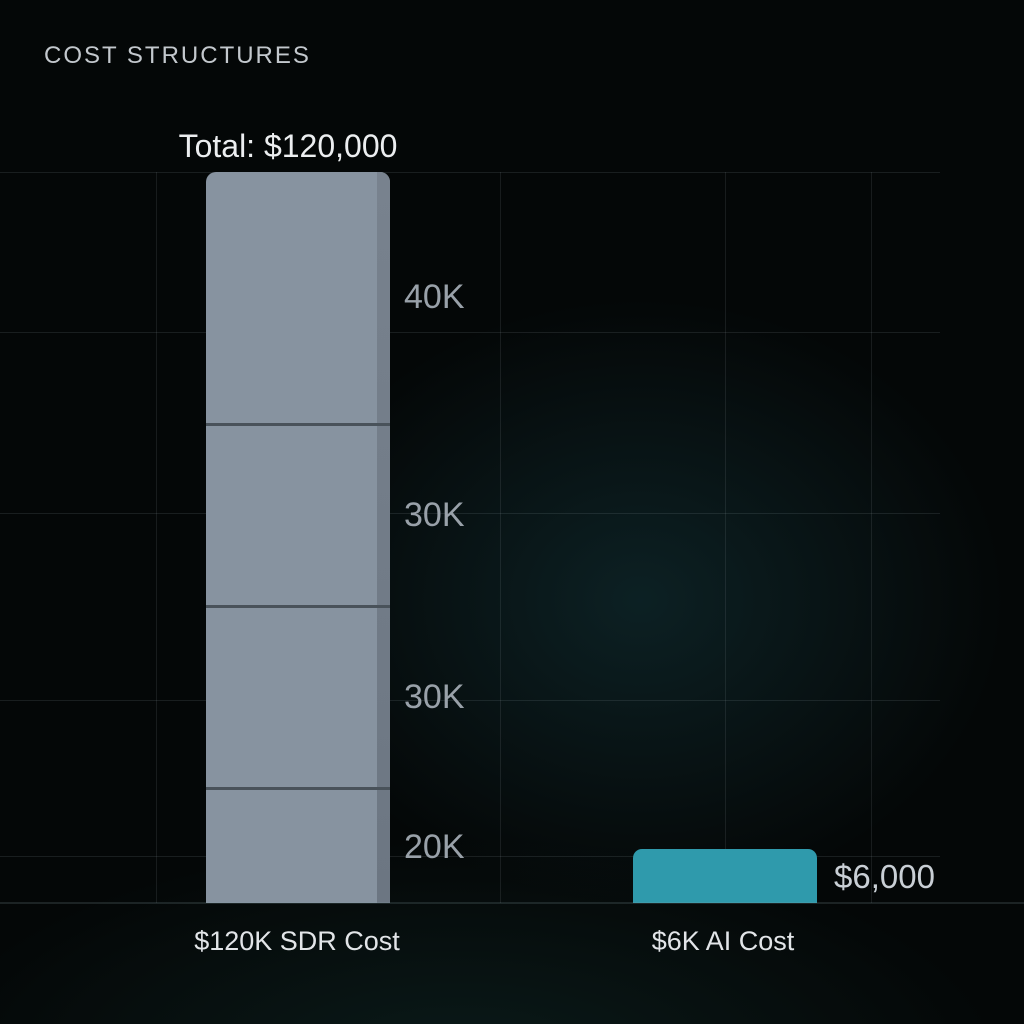  I want to click on y-axis-tick-20k: 20K, so click(434, 847).